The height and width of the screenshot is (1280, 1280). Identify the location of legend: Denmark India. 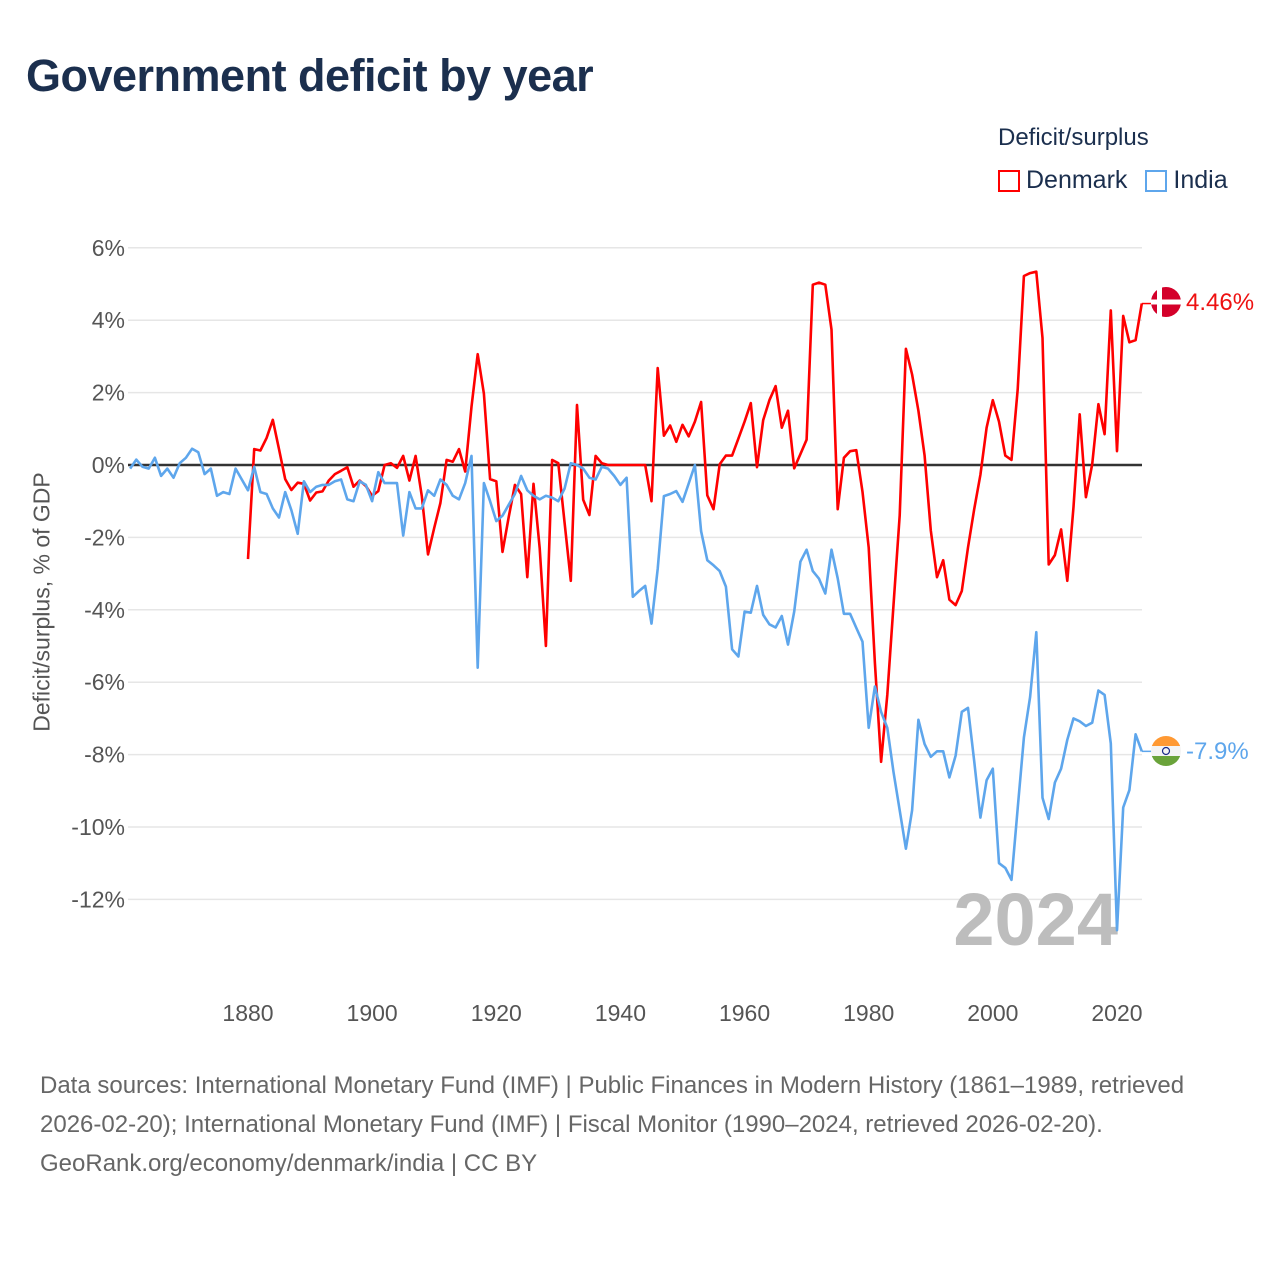
(1113, 180).